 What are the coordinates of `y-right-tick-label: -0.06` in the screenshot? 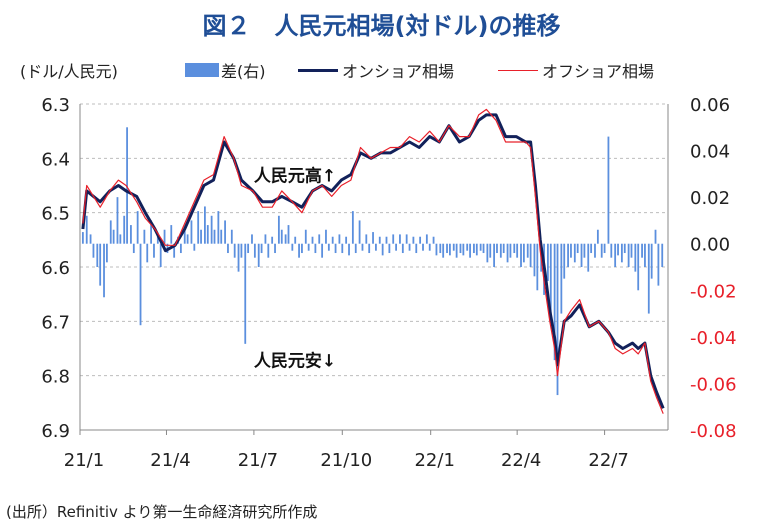 It's located at (713, 384).